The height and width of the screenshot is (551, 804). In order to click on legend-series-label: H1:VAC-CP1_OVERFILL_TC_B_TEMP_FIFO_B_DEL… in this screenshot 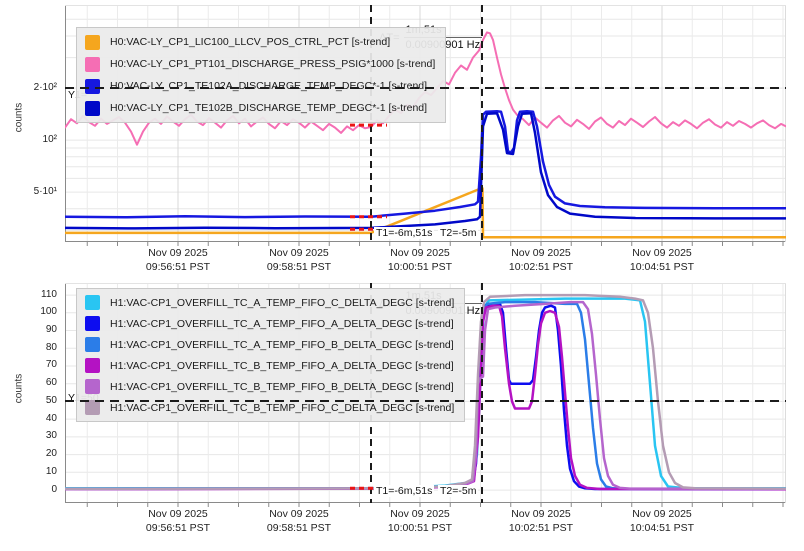, I will do `click(282, 386)`.